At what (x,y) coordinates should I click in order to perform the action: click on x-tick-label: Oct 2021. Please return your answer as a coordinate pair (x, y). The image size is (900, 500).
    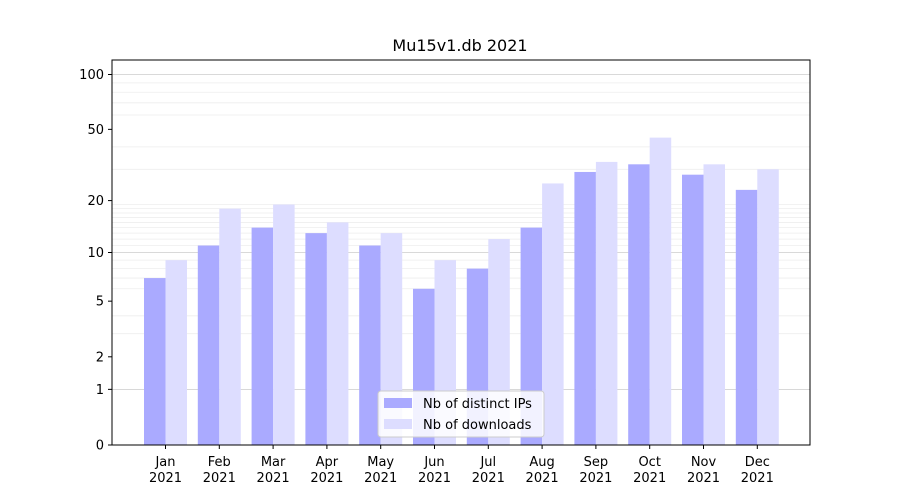
    Looking at the image, I should click on (649, 470).